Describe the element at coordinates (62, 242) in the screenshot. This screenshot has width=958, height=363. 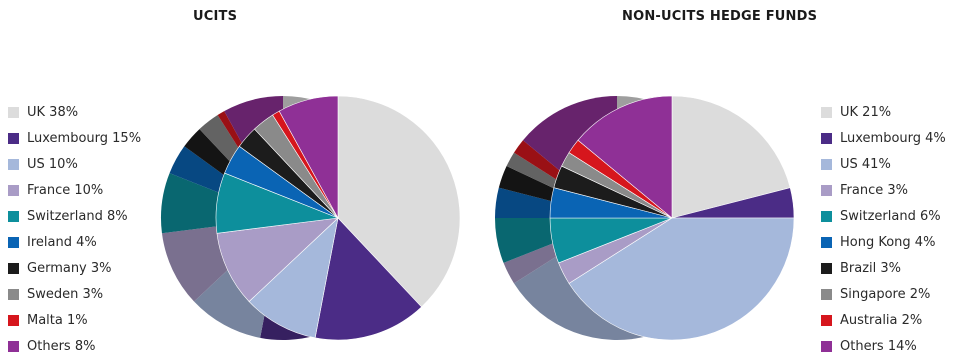
I see `legend-label: Ireland 4%` at that location.